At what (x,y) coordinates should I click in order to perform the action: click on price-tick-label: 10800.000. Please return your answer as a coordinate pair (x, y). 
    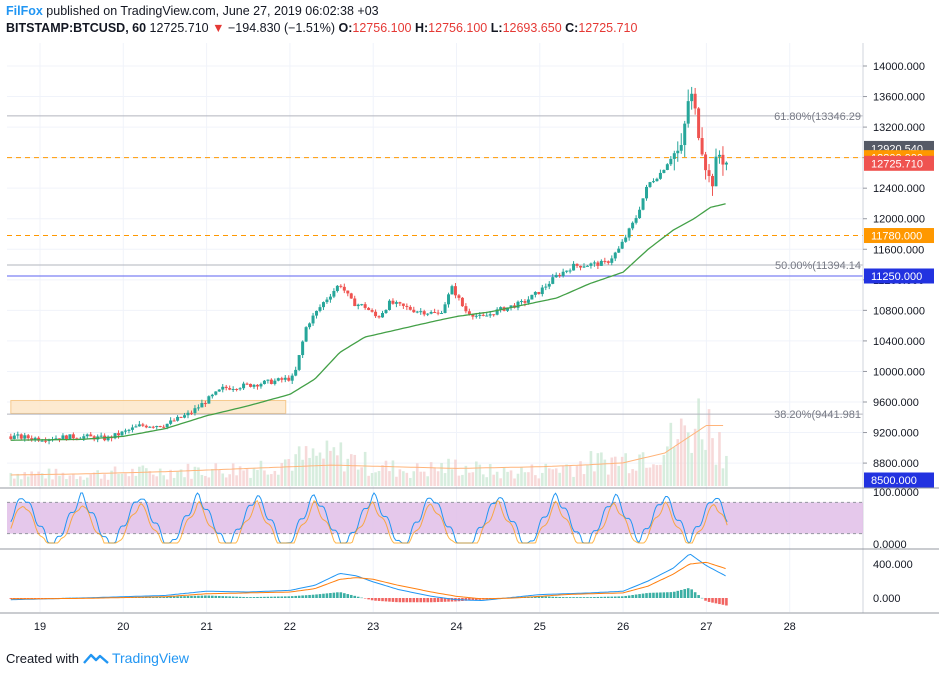
    Looking at the image, I should click on (899, 311).